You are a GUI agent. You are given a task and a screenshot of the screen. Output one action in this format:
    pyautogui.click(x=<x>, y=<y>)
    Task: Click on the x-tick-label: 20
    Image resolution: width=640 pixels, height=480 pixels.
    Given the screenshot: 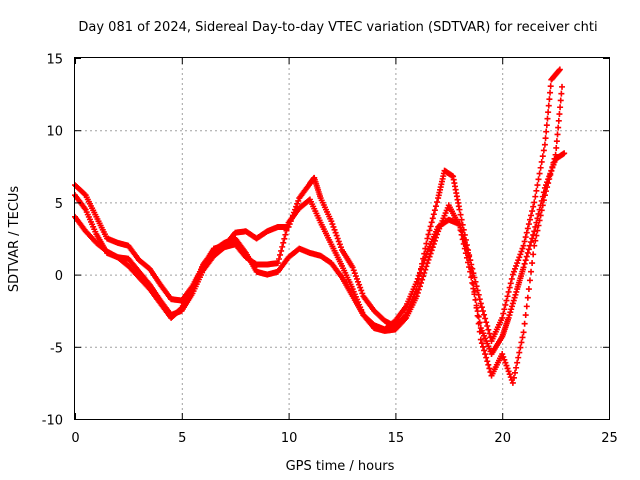 What is the action you would take?
    pyautogui.click(x=502, y=438)
    